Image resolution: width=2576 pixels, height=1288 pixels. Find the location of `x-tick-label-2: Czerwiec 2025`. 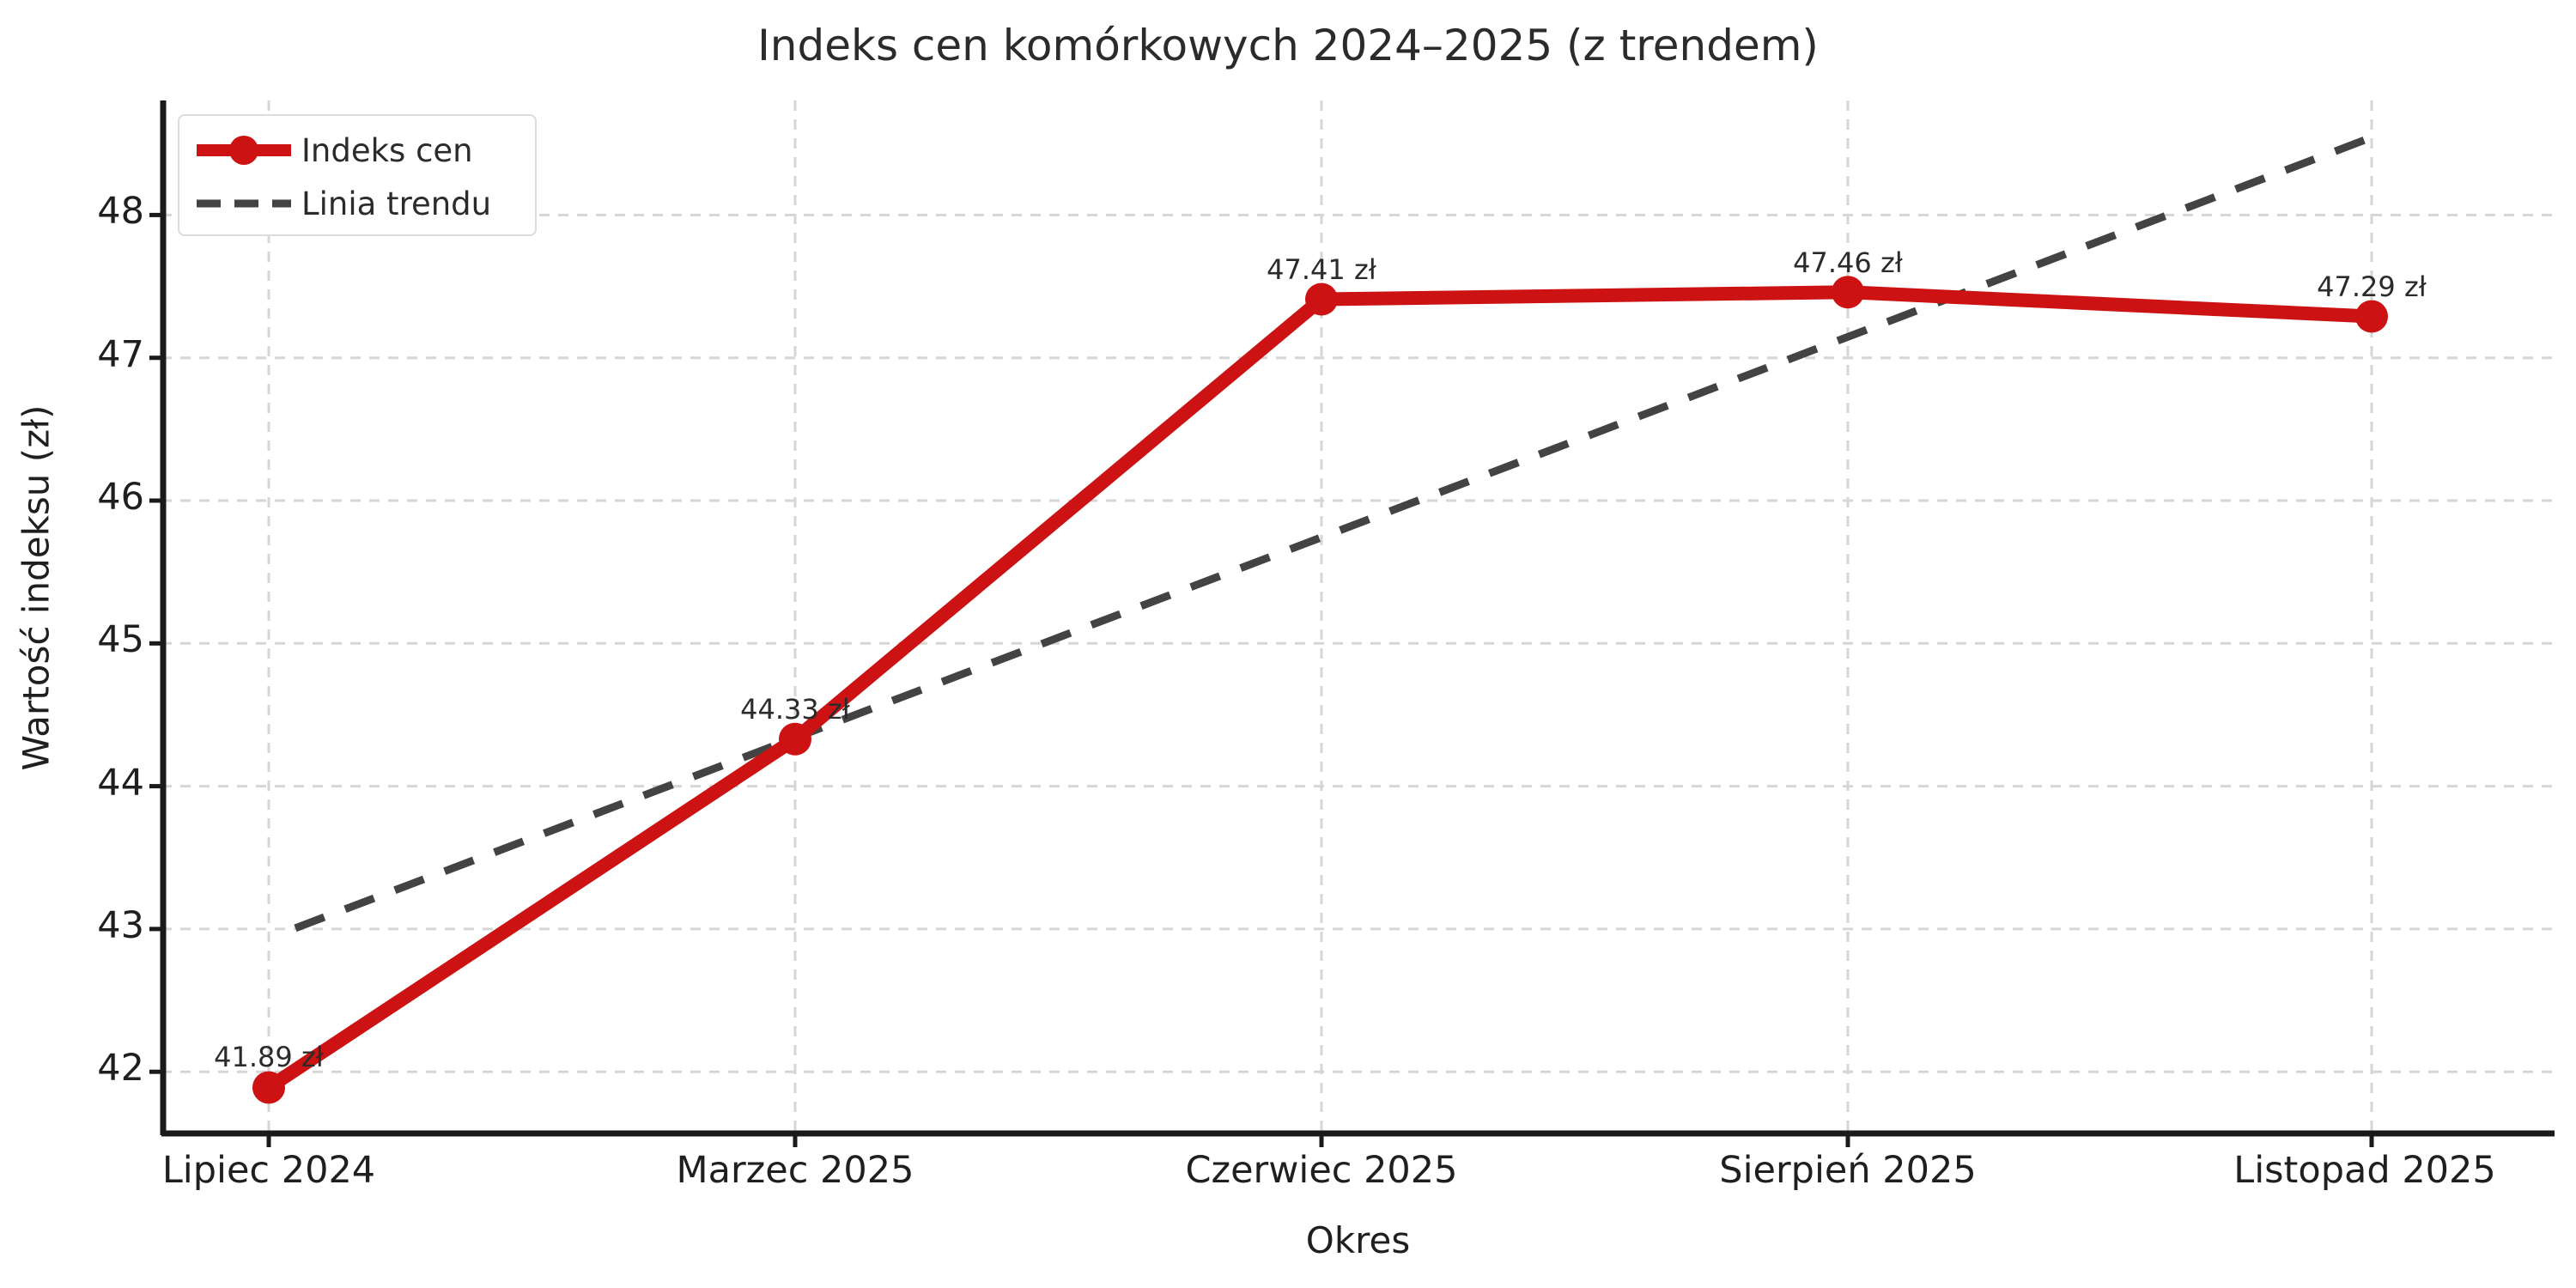

x-tick-label-2: Czerwiec 2025 is located at coordinates (1321, 1170).